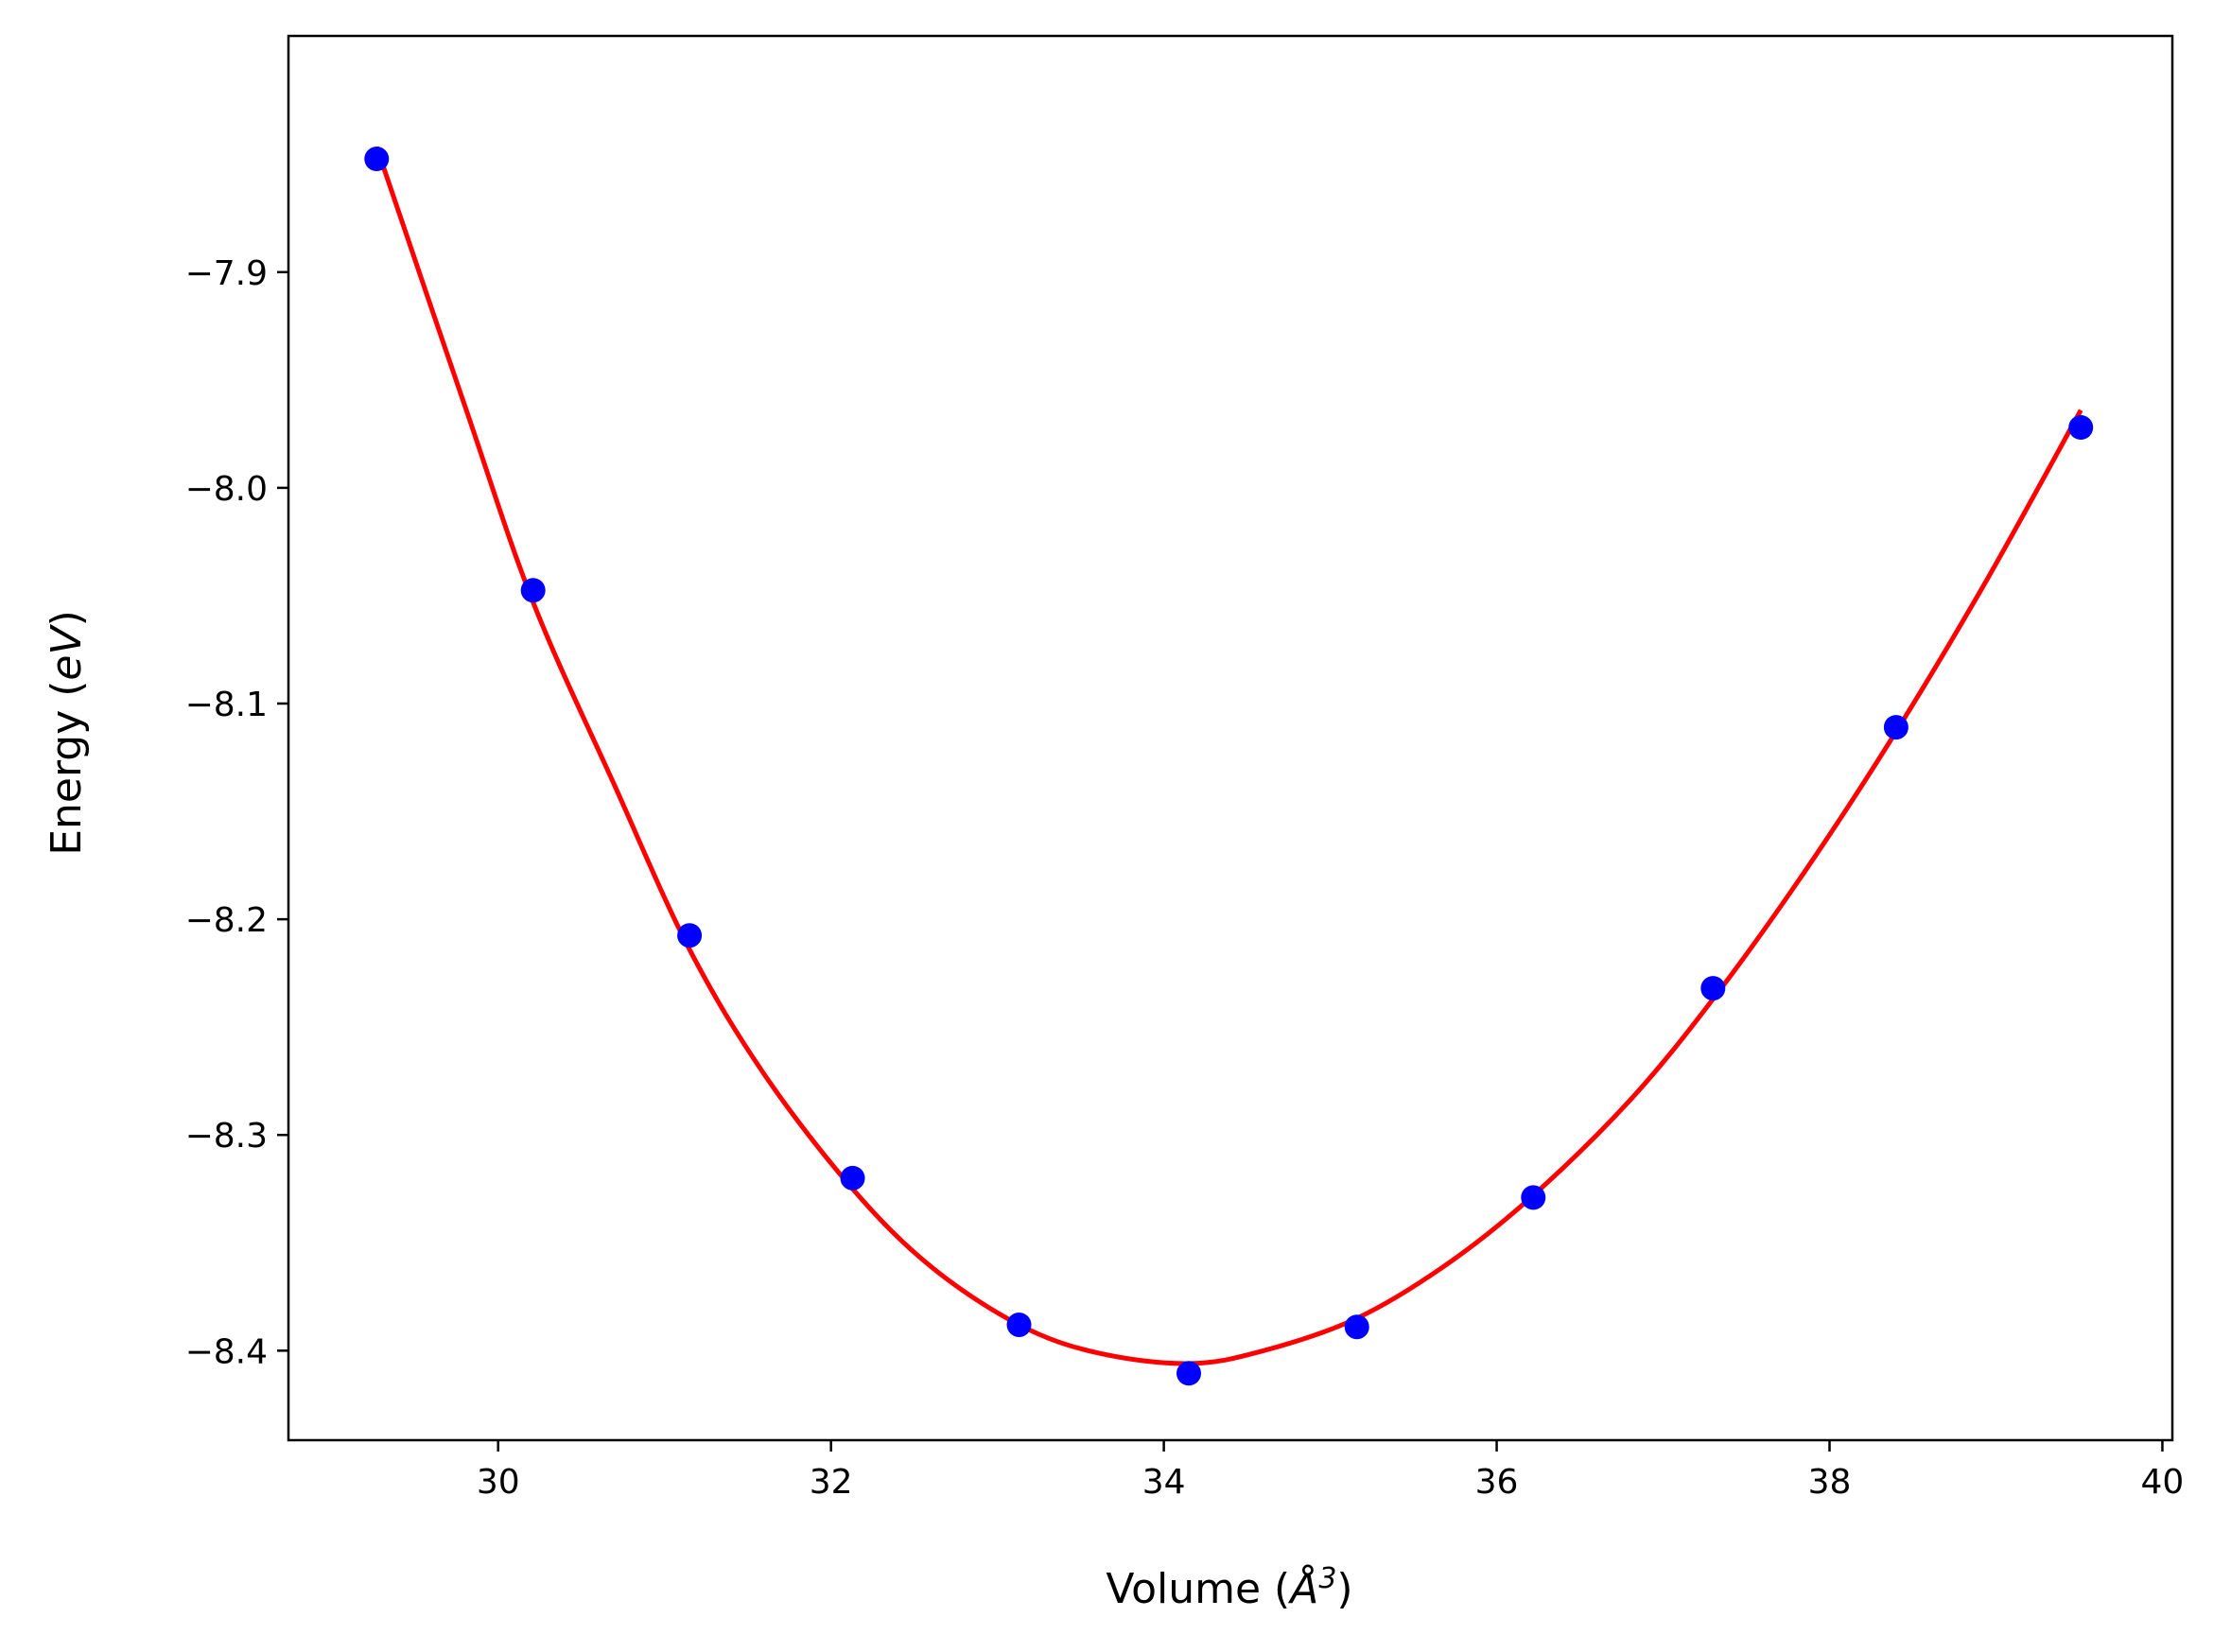 This screenshot has height=1652, width=2231. Describe the element at coordinates (1497, 1483) in the screenshot. I see `x-tick-label: 36` at that location.